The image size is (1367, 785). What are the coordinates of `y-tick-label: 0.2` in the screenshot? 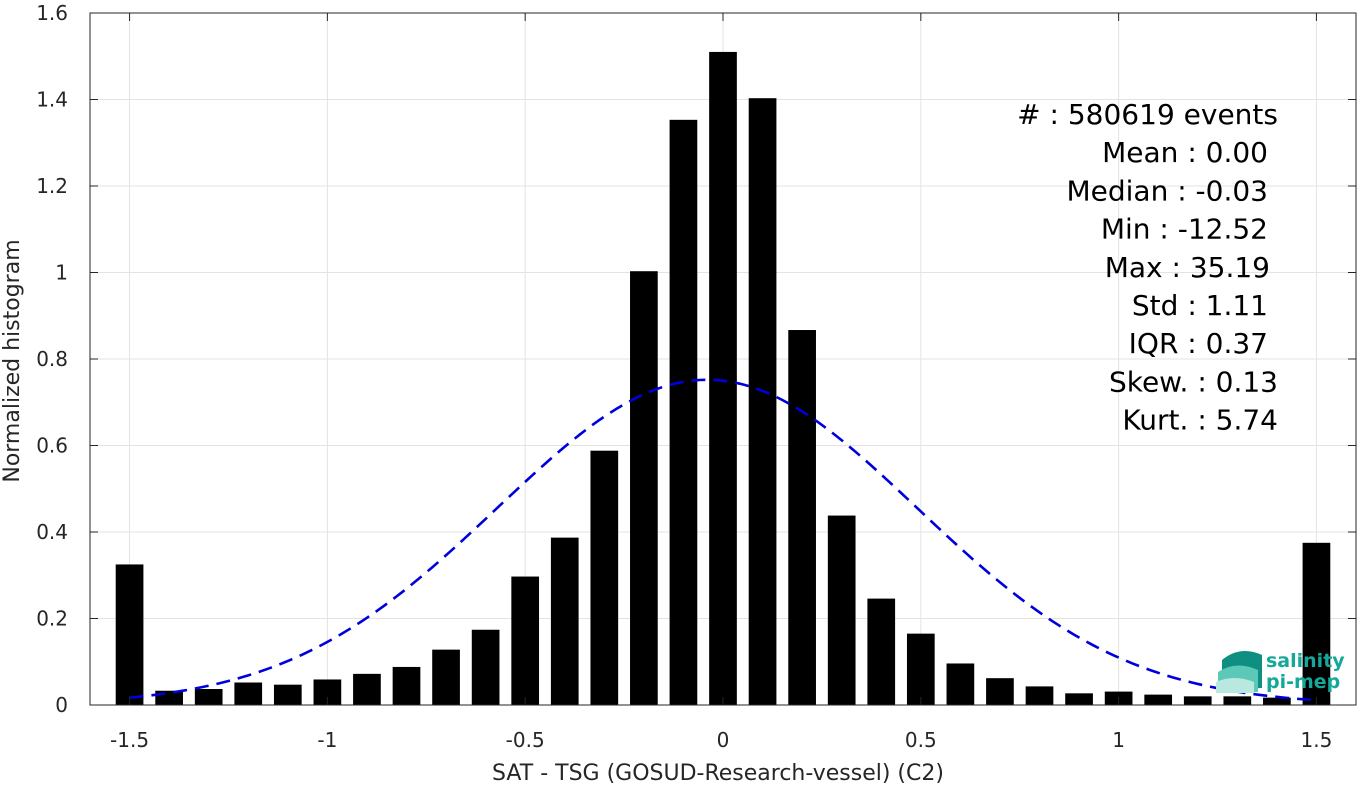 It's located at (52, 619).